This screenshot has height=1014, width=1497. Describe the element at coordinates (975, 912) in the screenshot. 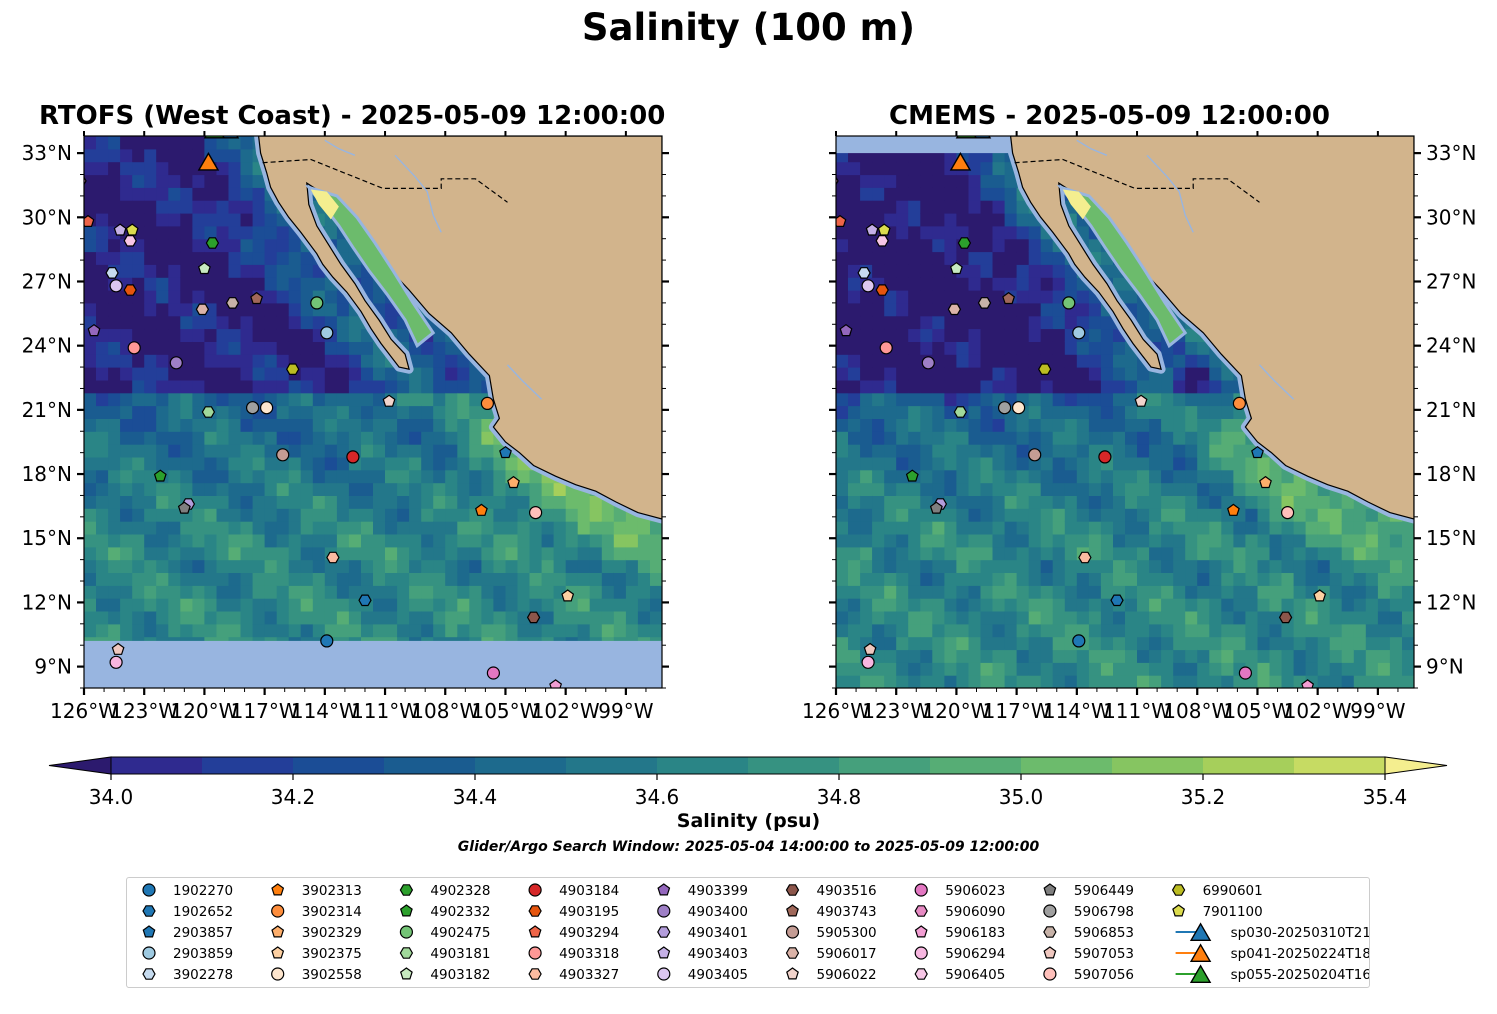

I see `legend-label: 5906090` at that location.